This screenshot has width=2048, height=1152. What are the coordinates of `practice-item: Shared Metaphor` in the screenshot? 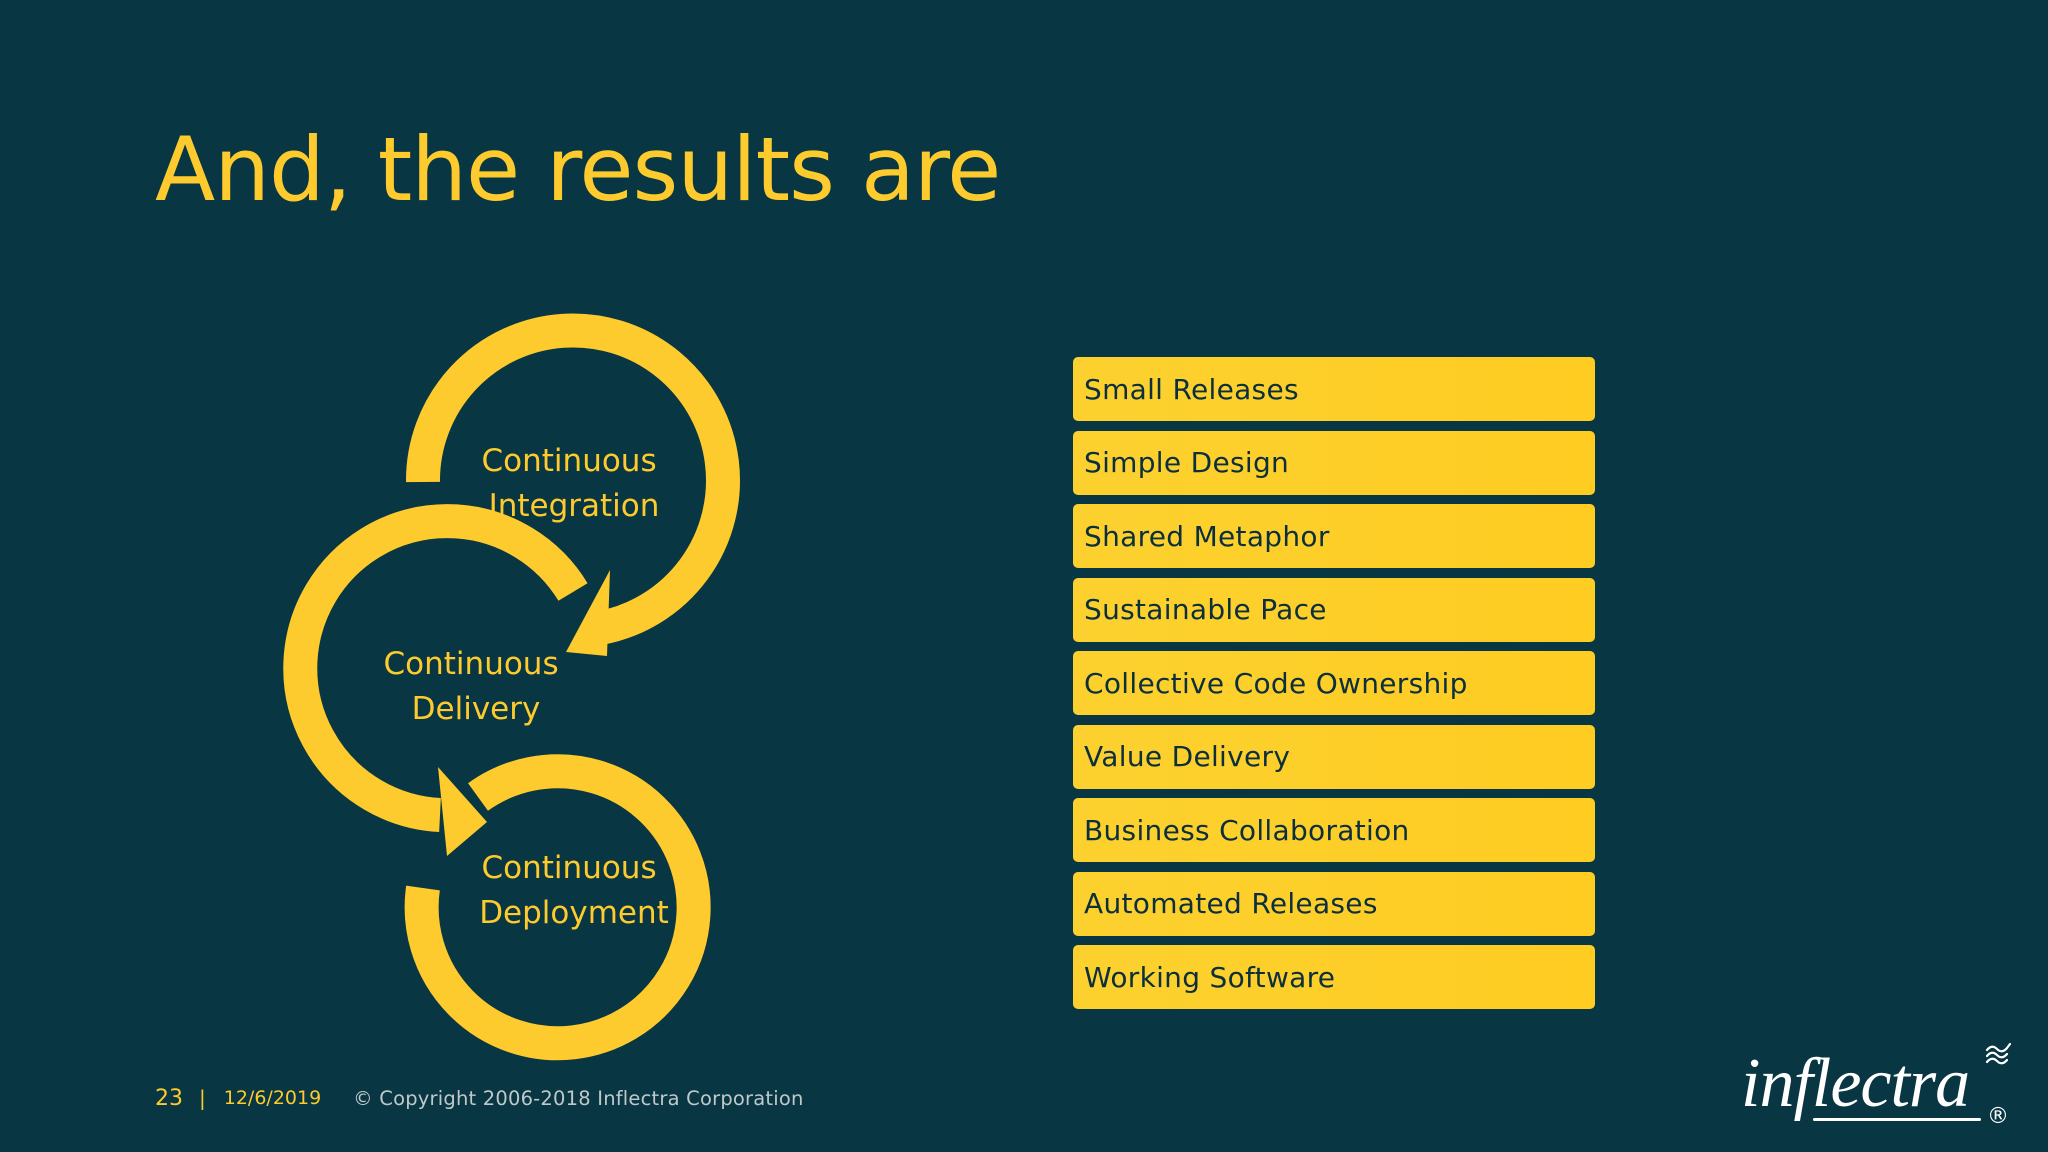 It's located at (1334, 536).